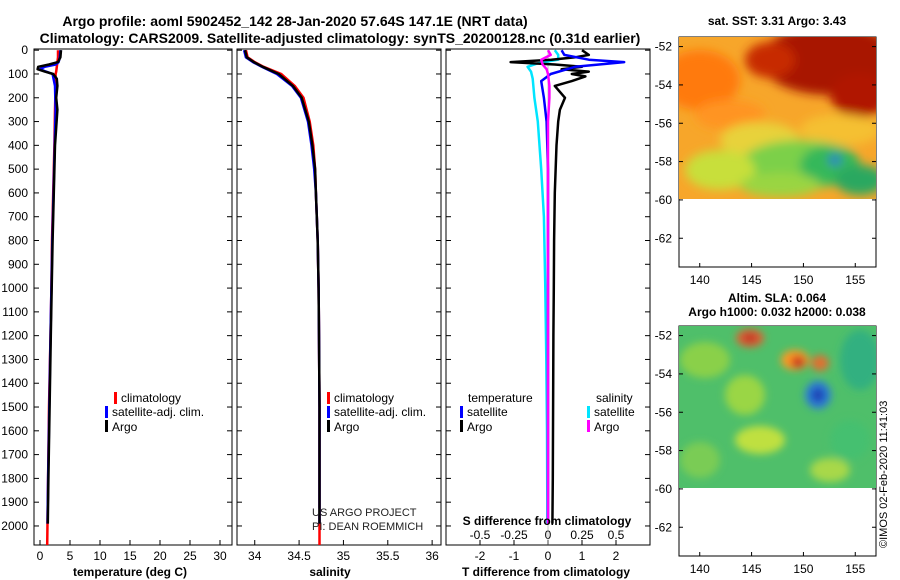 Image resolution: width=900 pixels, height=580 pixels. I want to click on salinity-legend: climatology satellite-adj. clim. Argo, so click(376, 412).